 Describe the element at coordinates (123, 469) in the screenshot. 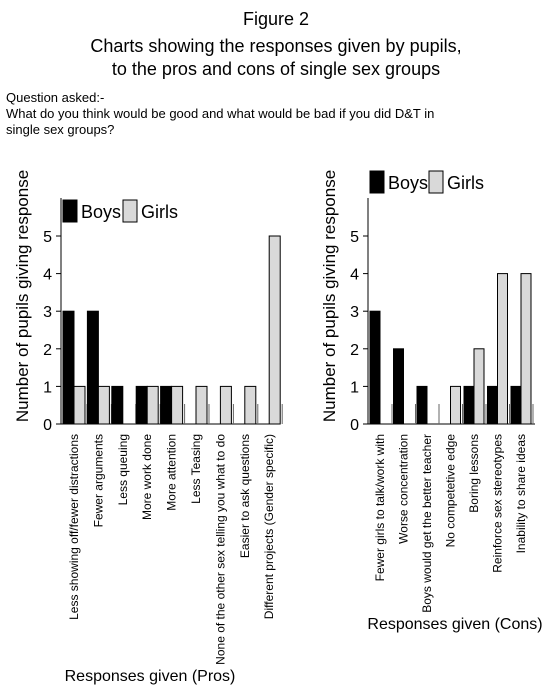

I see `pros-category-label: Less queuing` at that location.